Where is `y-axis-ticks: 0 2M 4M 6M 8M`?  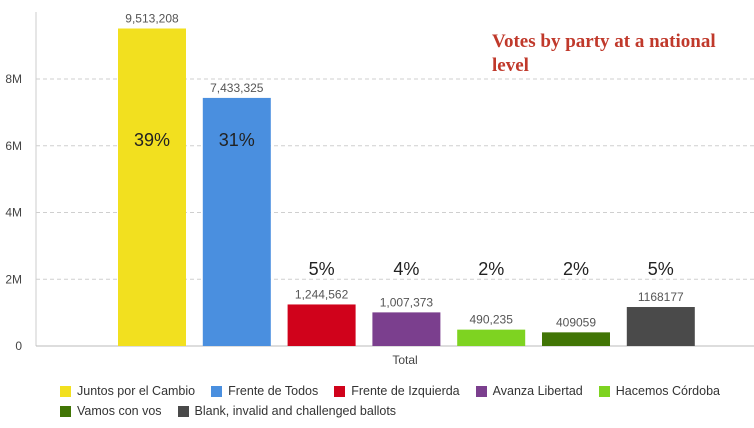
y-axis-ticks: 0 2M 4M 6M 8M is located at coordinates (13, 212).